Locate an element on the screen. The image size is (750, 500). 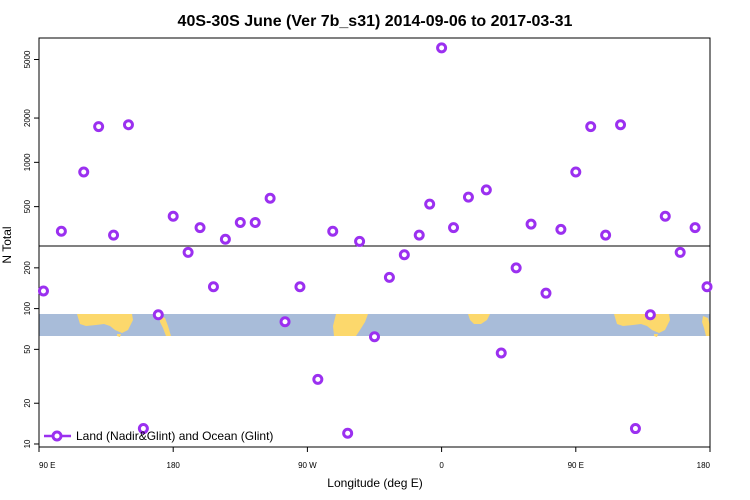
tasmania-landmass-repeat is located at coordinates (656, 335).